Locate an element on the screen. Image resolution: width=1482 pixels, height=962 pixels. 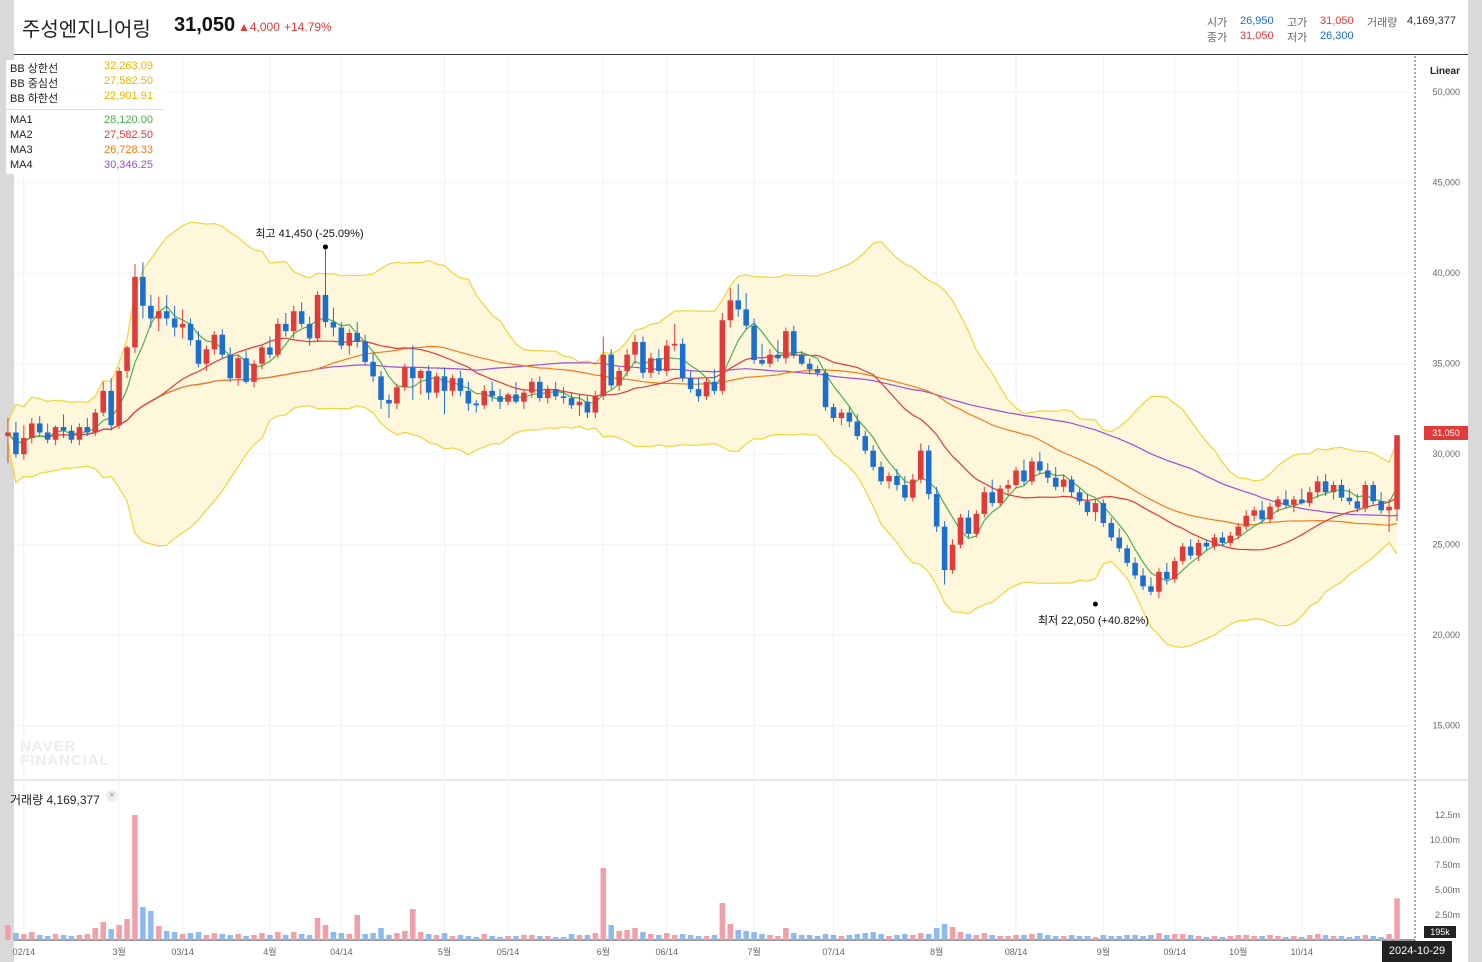
x-tick-label: 05/14 is located at coordinates (508, 952).